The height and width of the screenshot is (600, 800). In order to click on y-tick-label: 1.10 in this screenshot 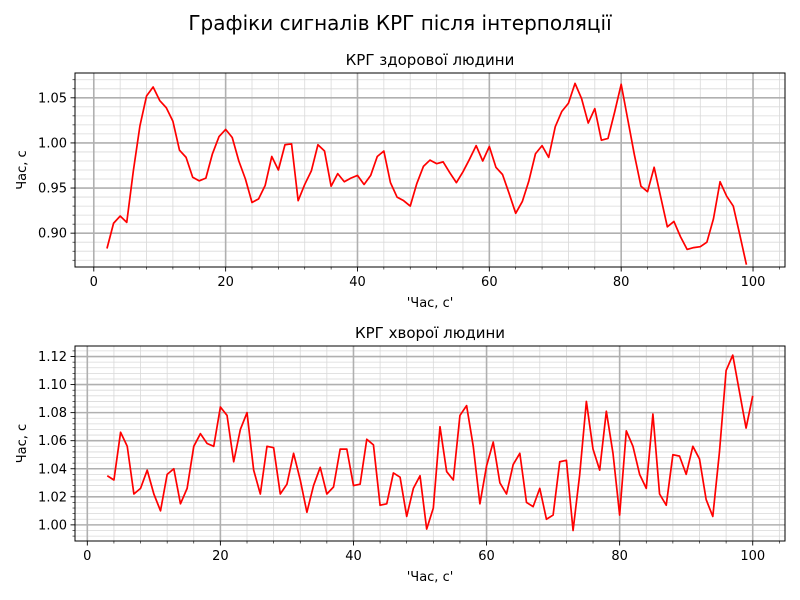, I will do `click(52, 385)`.